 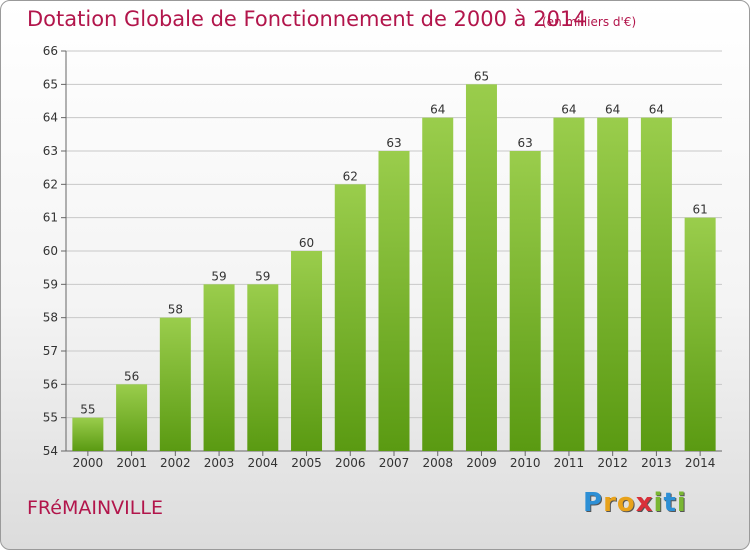 I want to click on y-tick-label: 65, so click(x=50, y=84).